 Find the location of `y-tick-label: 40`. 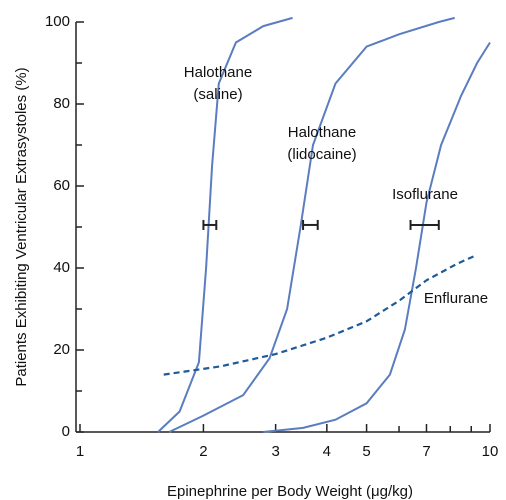

y-tick-label: 40 is located at coordinates (61, 267).